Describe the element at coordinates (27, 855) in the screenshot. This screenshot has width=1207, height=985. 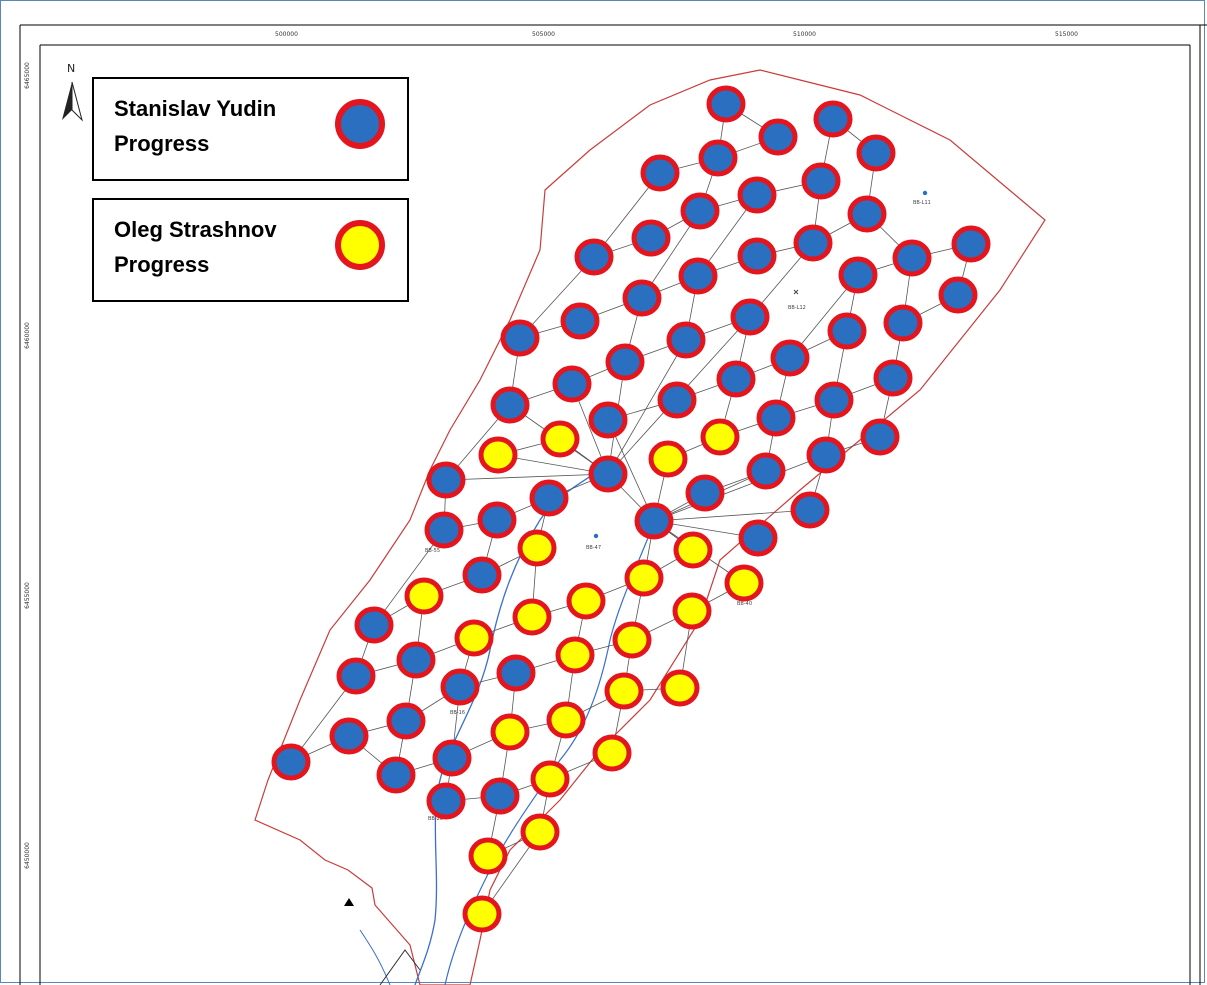
I see `y-tick-label: 6450000` at that location.